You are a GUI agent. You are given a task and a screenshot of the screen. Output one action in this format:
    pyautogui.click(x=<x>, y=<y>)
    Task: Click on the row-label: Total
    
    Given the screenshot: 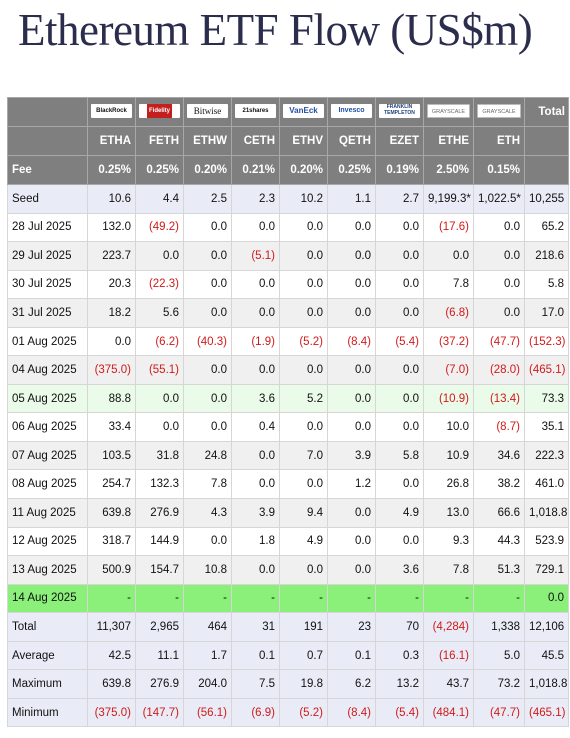 What is the action you would take?
    pyautogui.click(x=47, y=627)
    